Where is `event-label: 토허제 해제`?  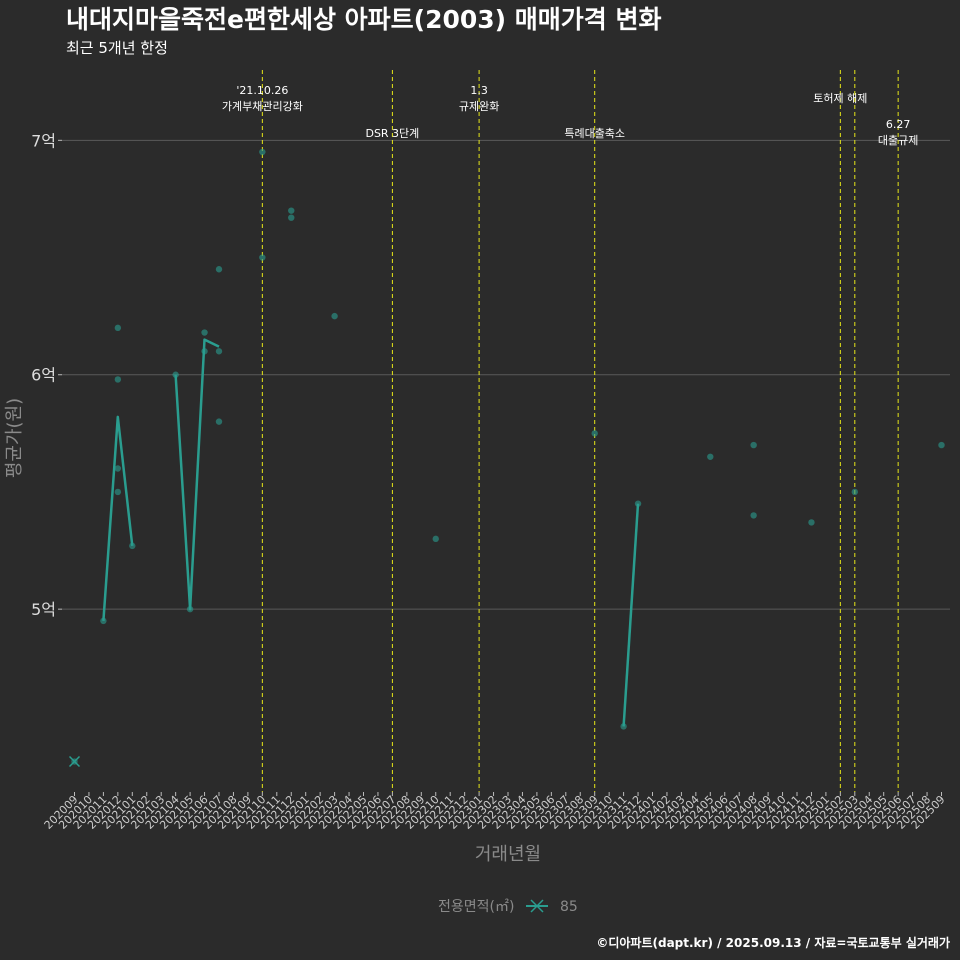
event-label: 토허제 해제 is located at coordinates (840, 98).